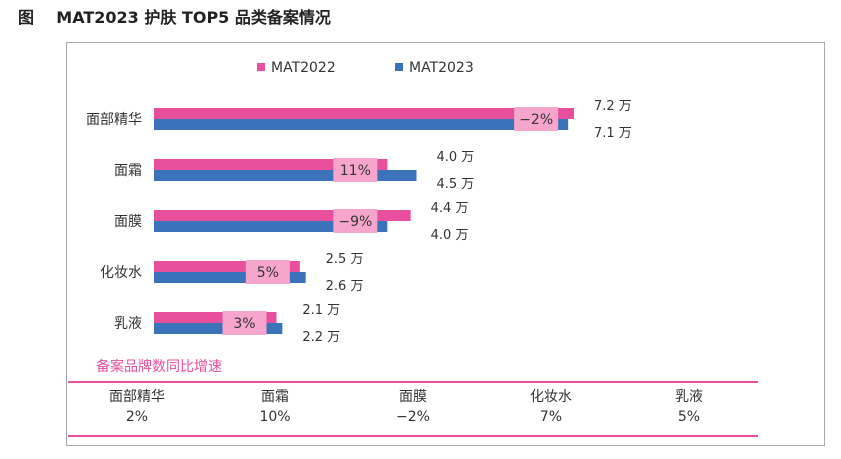 The width and height of the screenshot is (841, 459). What do you see at coordinates (114, 120) in the screenshot?
I see `category-label: 面部精华` at bounding box center [114, 120].